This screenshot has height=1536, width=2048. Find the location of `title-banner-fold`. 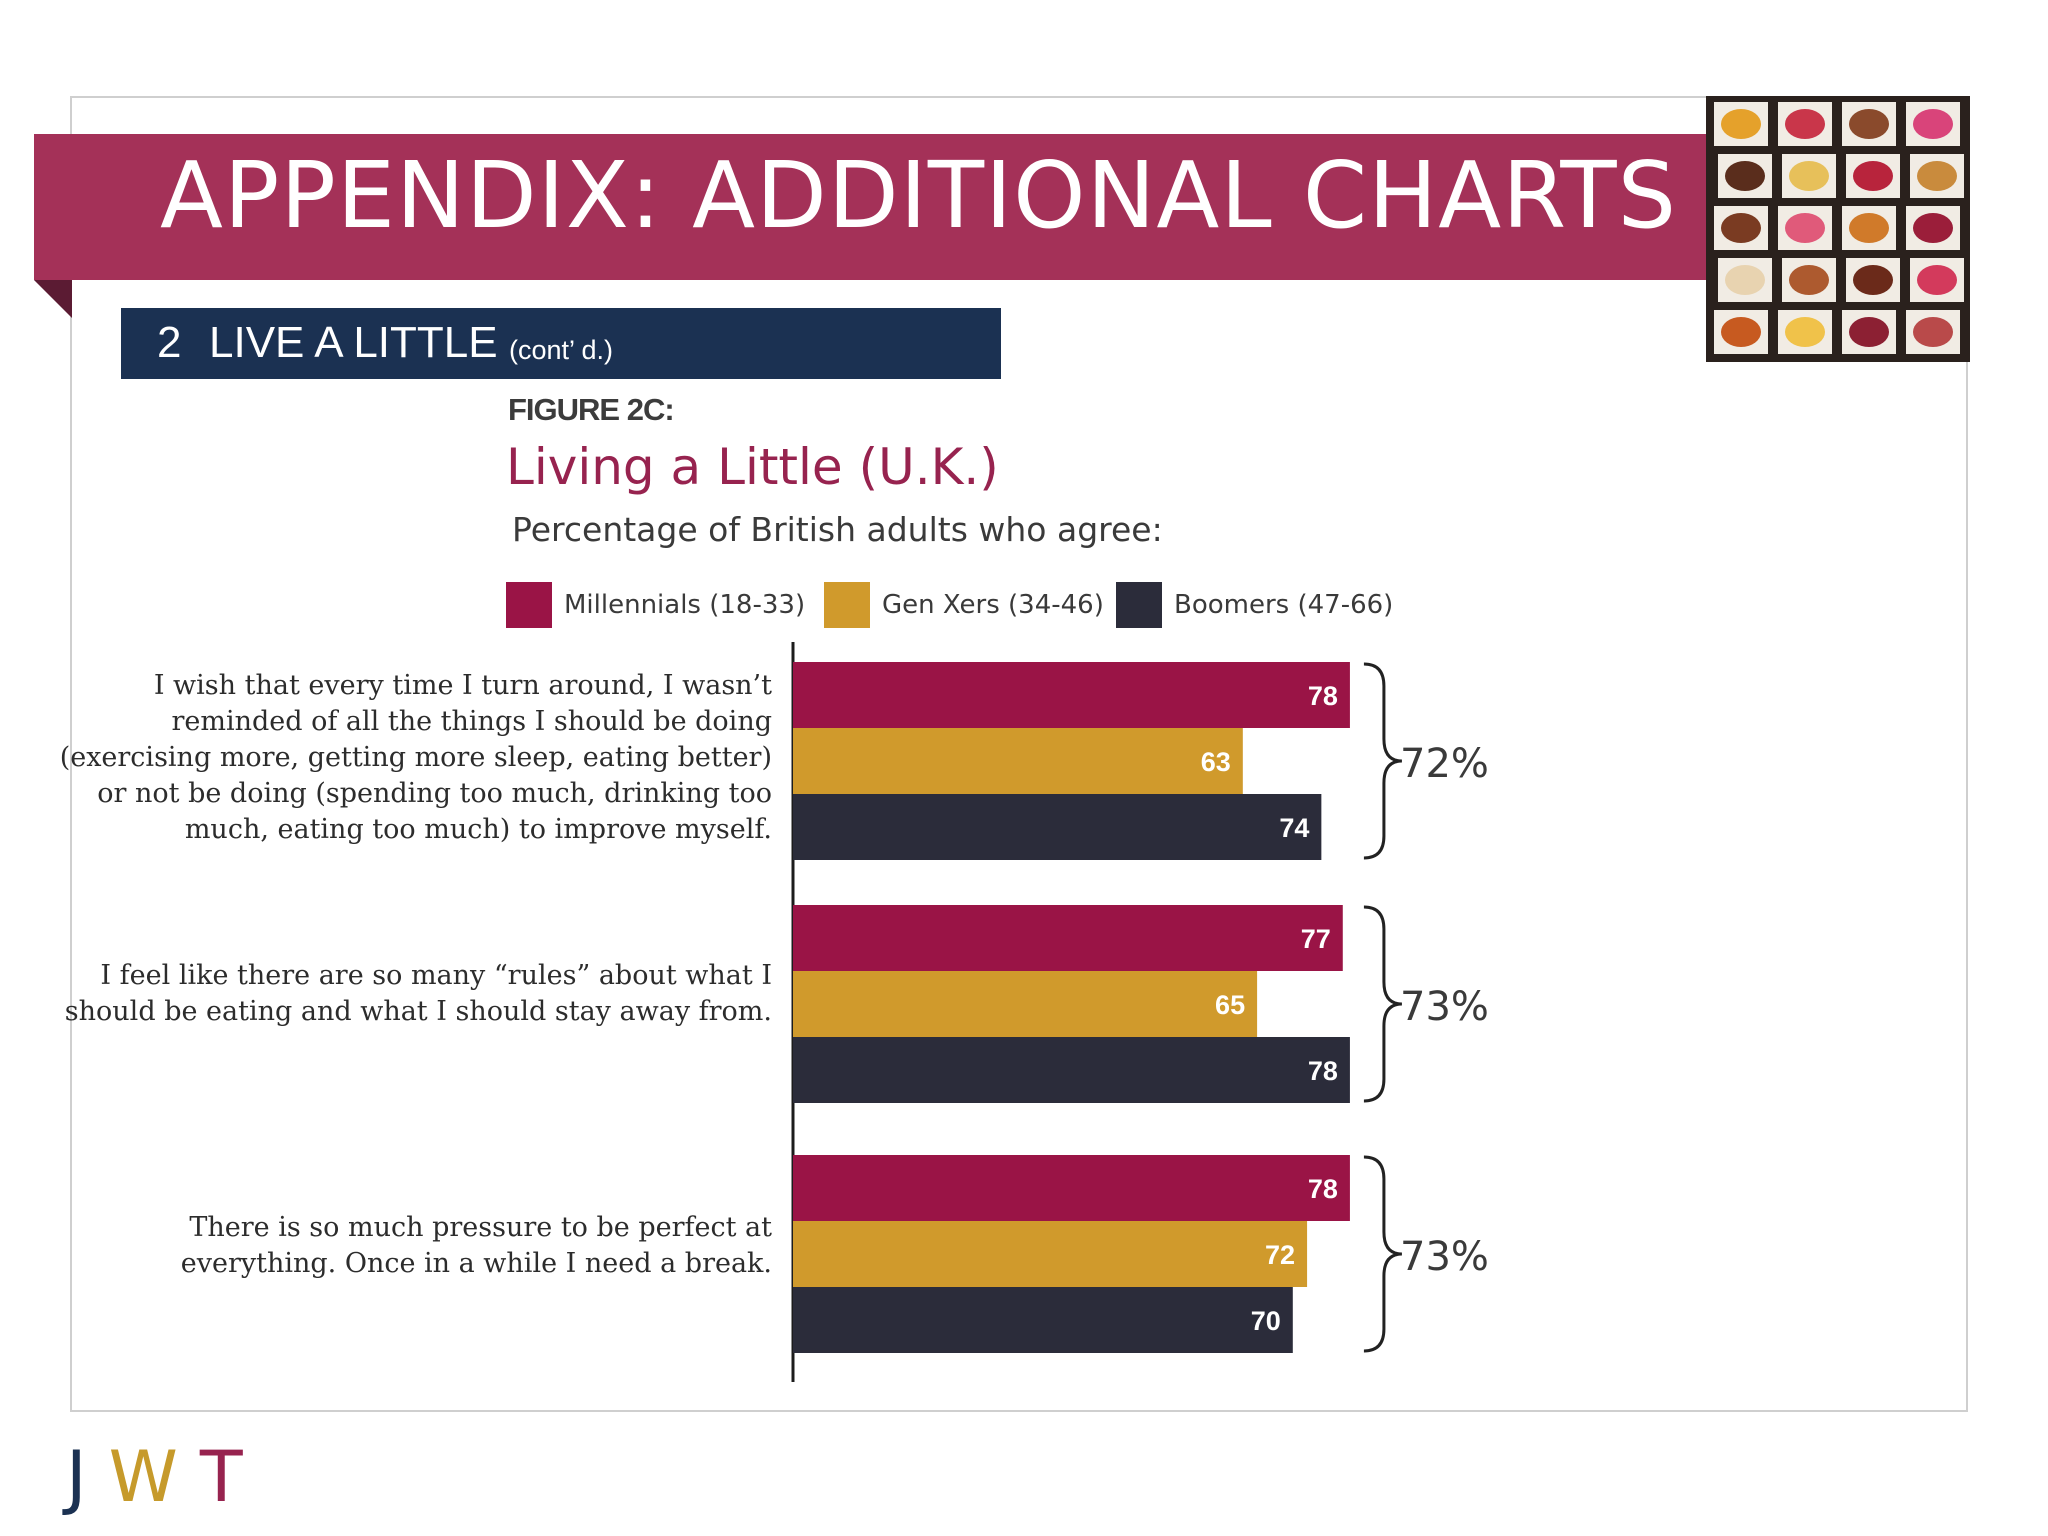

title-banner-fold is located at coordinates (53, 299).